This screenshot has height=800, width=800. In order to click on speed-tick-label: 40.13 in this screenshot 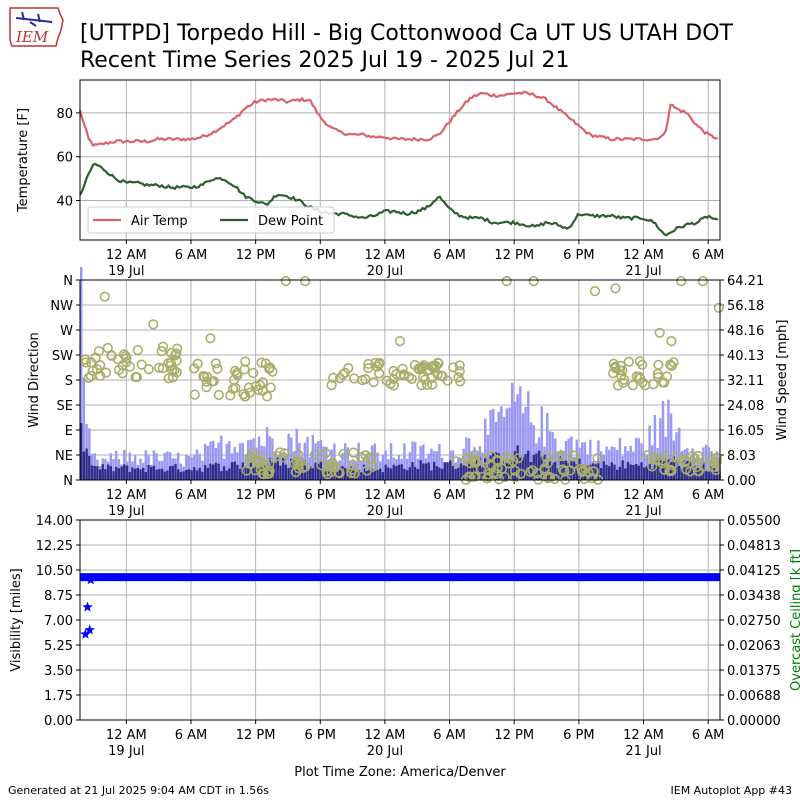, I will do `click(745, 356)`.